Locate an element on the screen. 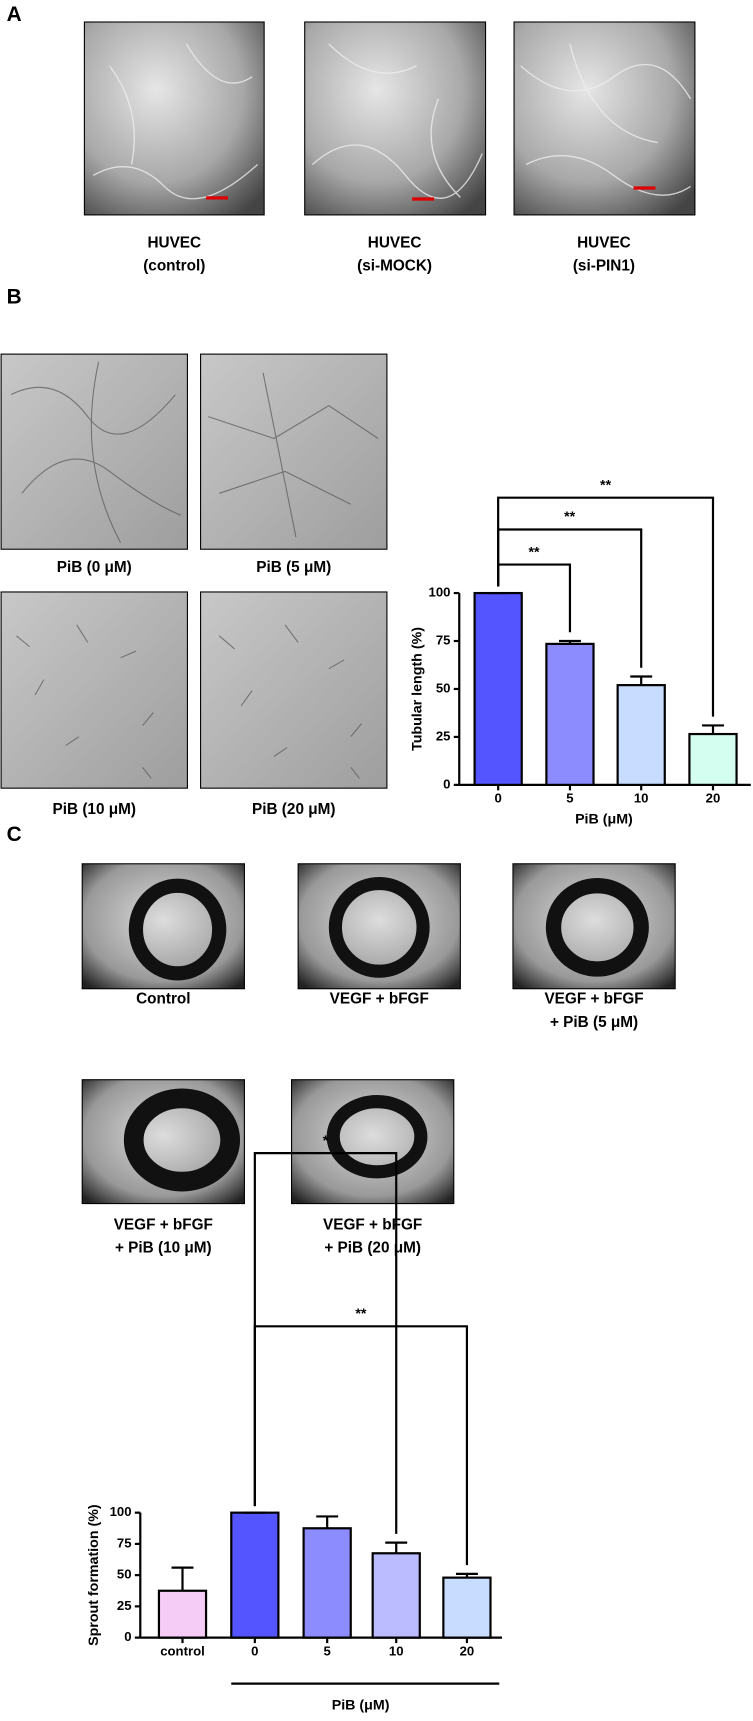 This screenshot has width=753, height=1721. caption: PiB (20 μM) is located at coordinates (293, 809).